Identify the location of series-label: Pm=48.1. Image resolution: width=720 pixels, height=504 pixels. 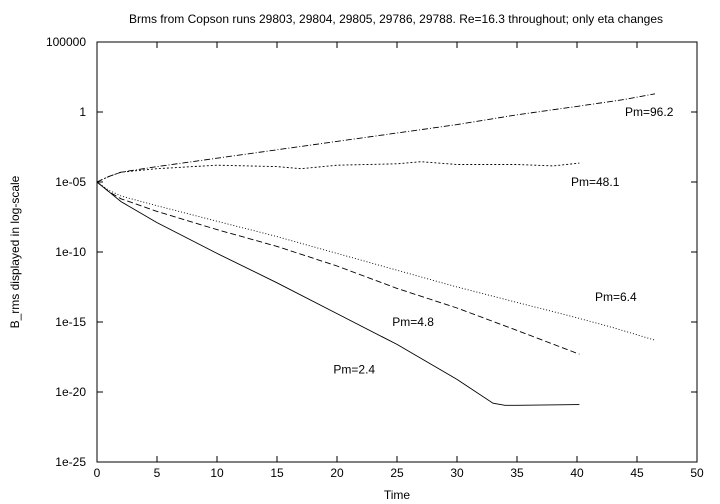
(595, 182).